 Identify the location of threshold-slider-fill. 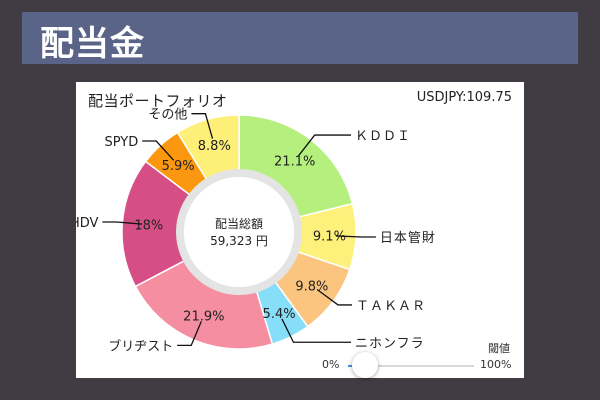
(350, 366).